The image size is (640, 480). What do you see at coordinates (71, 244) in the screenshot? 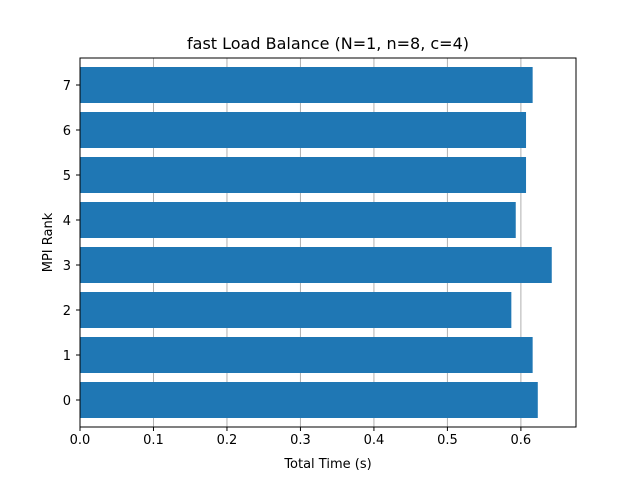
I see `y-axis-ticks: 0 1 2 3 4 5 6 7` at bounding box center [71, 244].